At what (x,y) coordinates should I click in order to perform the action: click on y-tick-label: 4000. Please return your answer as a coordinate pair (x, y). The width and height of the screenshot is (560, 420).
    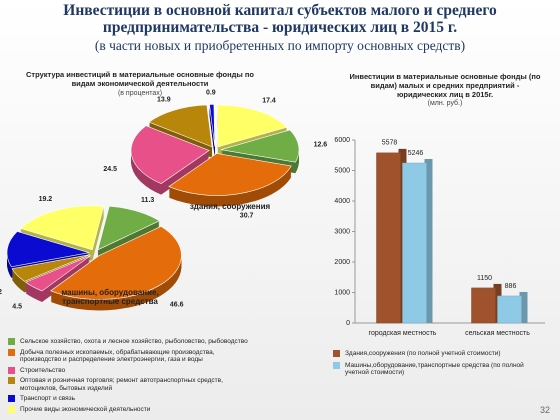
    Looking at the image, I should click on (342, 201).